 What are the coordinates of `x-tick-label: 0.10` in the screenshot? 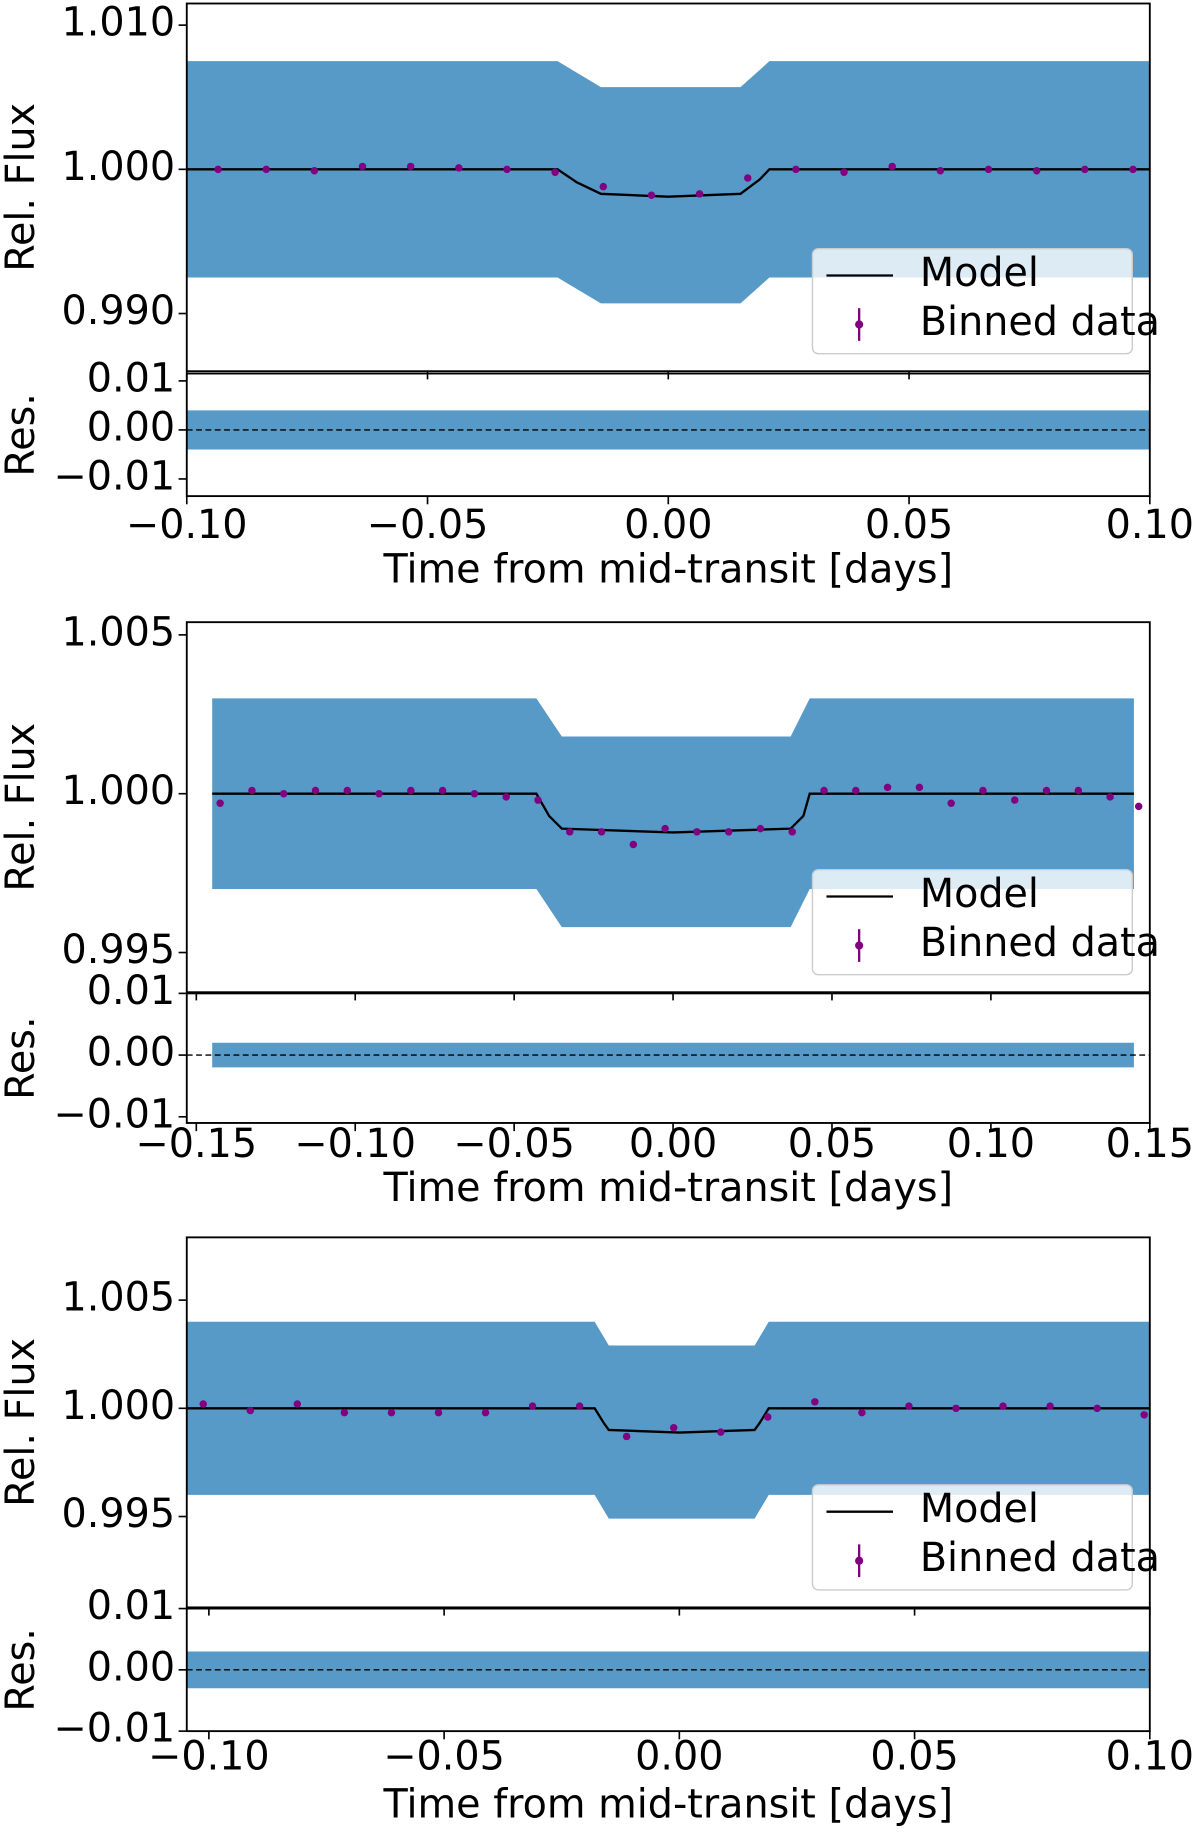 It's located at (991, 1144).